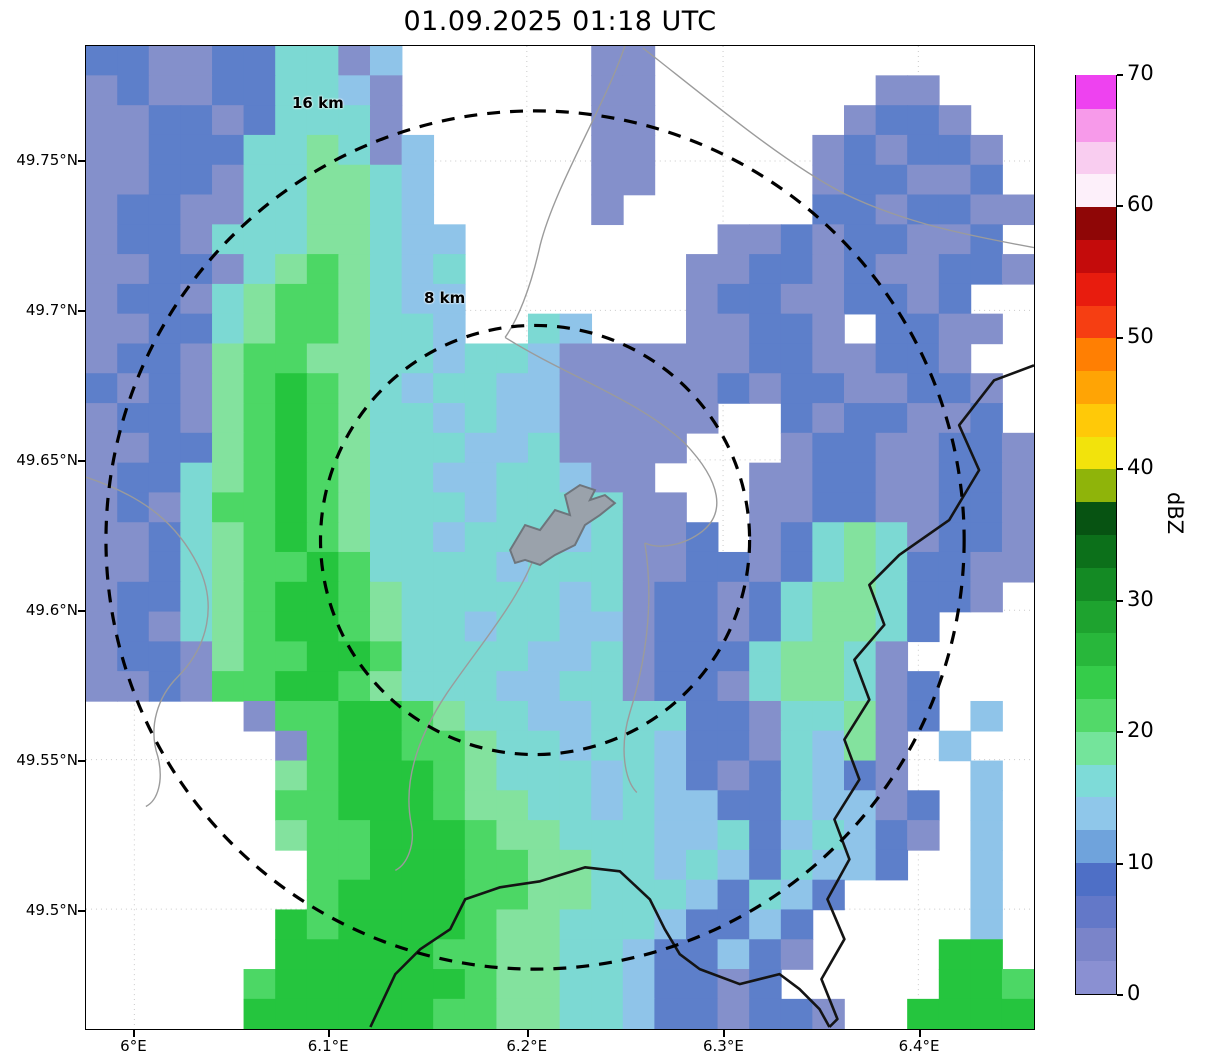  Describe the element at coordinates (318, 103) in the screenshot. I see `range-ring-label: 16 km` at that location.